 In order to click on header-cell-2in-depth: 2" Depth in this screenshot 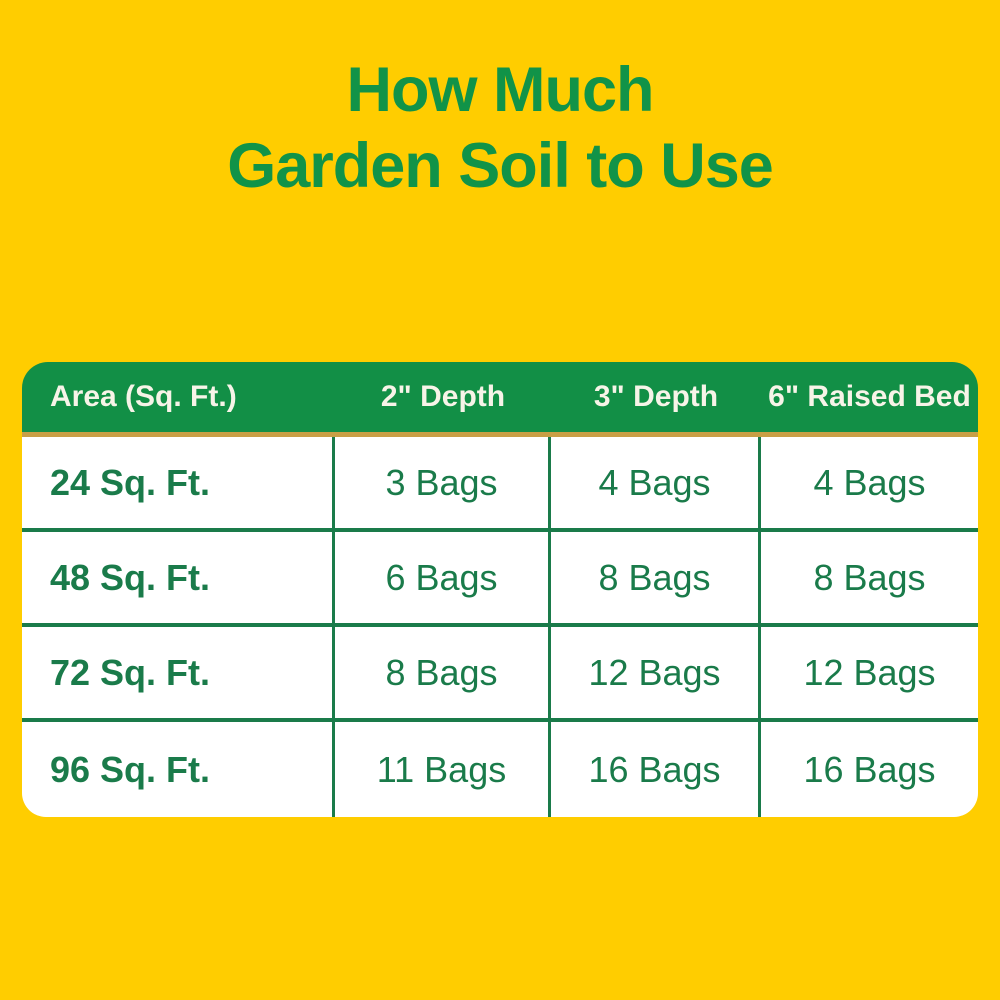, I will do `click(443, 396)`.